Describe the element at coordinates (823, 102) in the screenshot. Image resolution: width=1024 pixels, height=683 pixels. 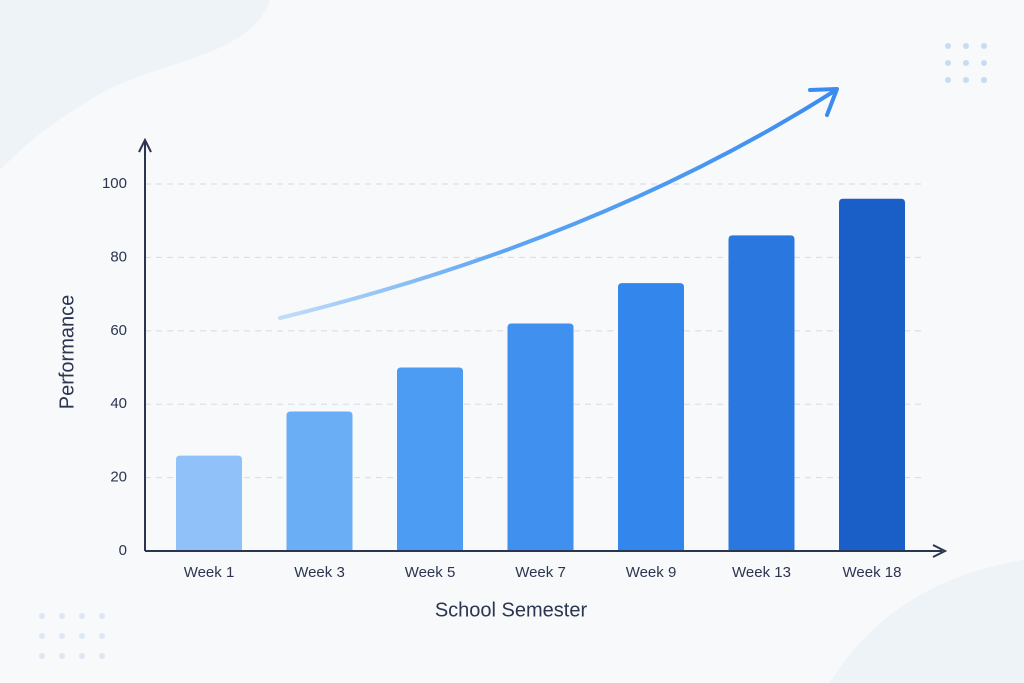
I see `trend-arrow-head` at that location.